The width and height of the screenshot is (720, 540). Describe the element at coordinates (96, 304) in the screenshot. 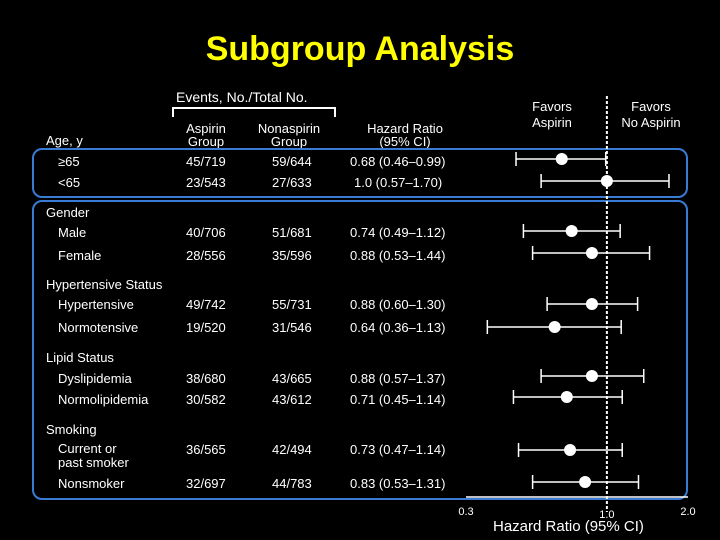

I see `row-label: Hypertensive` at that location.